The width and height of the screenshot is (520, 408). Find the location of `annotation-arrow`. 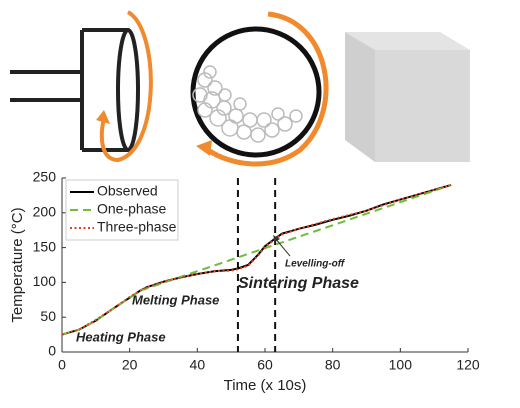

annotation-arrow is located at coordinates (282, 247).